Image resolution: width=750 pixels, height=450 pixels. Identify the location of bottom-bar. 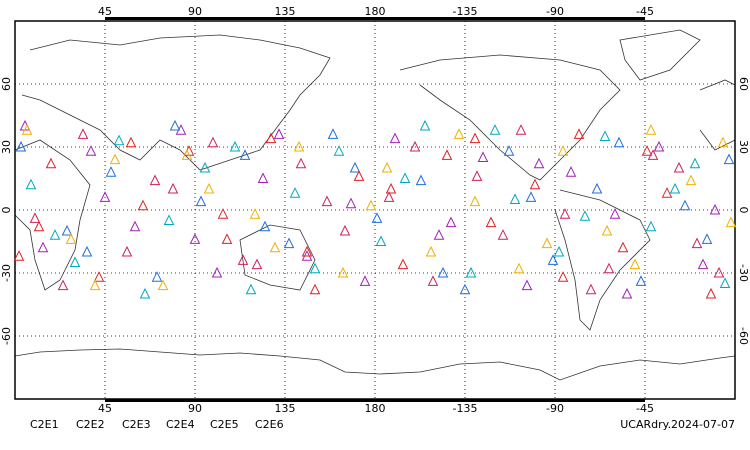
(375, 400).